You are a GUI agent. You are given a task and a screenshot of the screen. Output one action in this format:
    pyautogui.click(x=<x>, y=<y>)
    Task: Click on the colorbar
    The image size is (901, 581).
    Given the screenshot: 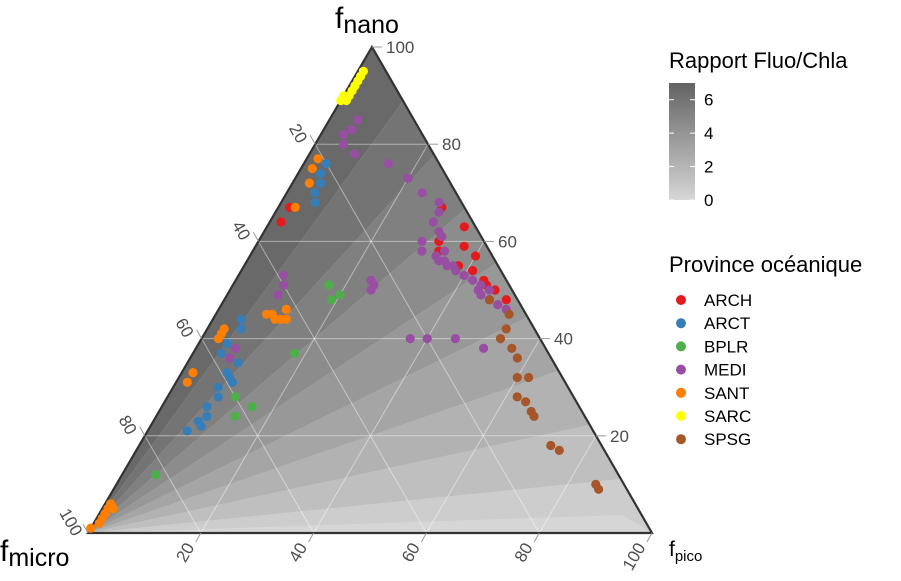 What is the action you would take?
    pyautogui.click(x=682, y=141)
    